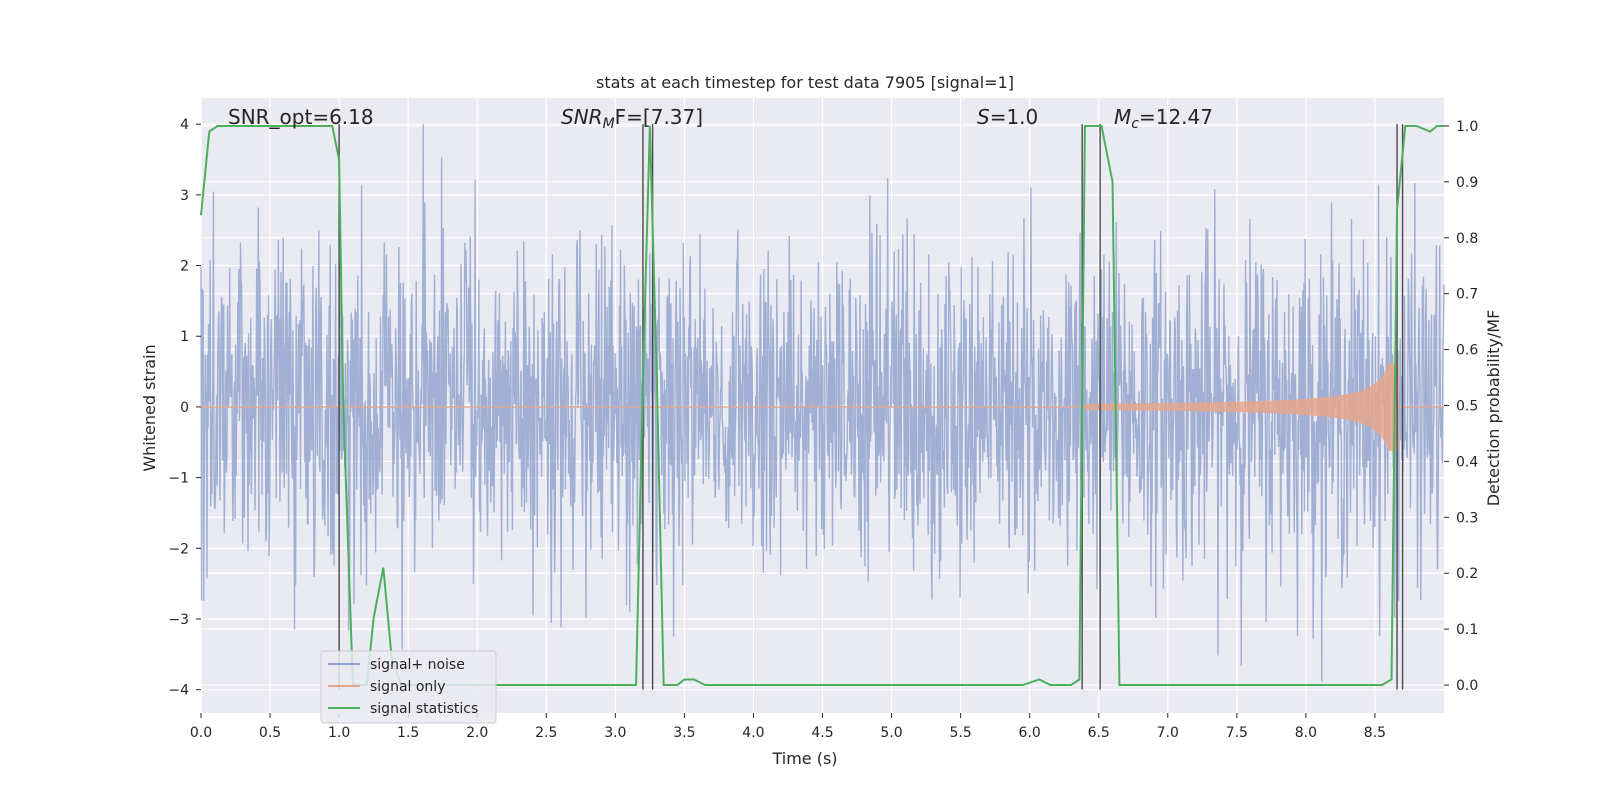  What do you see at coordinates (546, 733) in the screenshot?
I see `x-tick-label-5: 2.5` at bounding box center [546, 733].